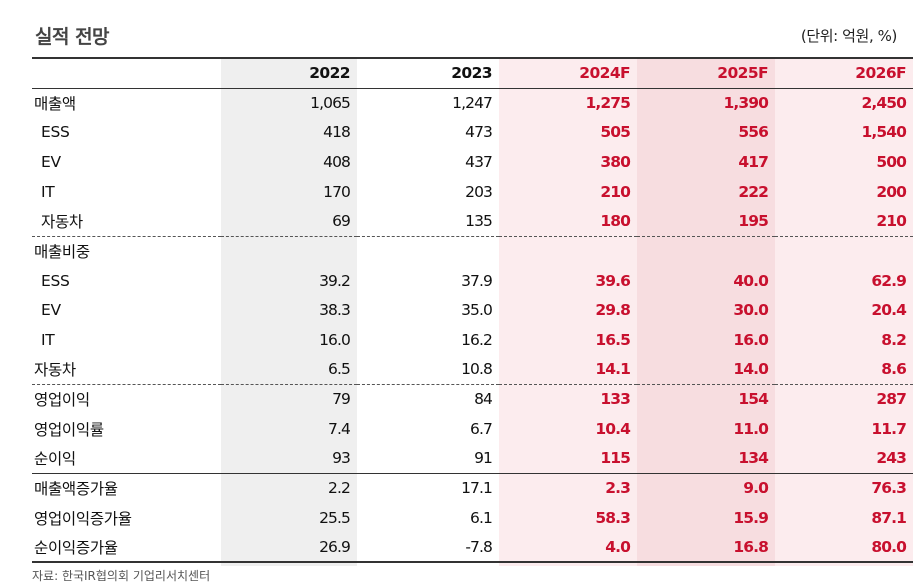 The width and height of the screenshot is (921, 584). I want to click on cell-2022: 38.3, so click(335, 310).